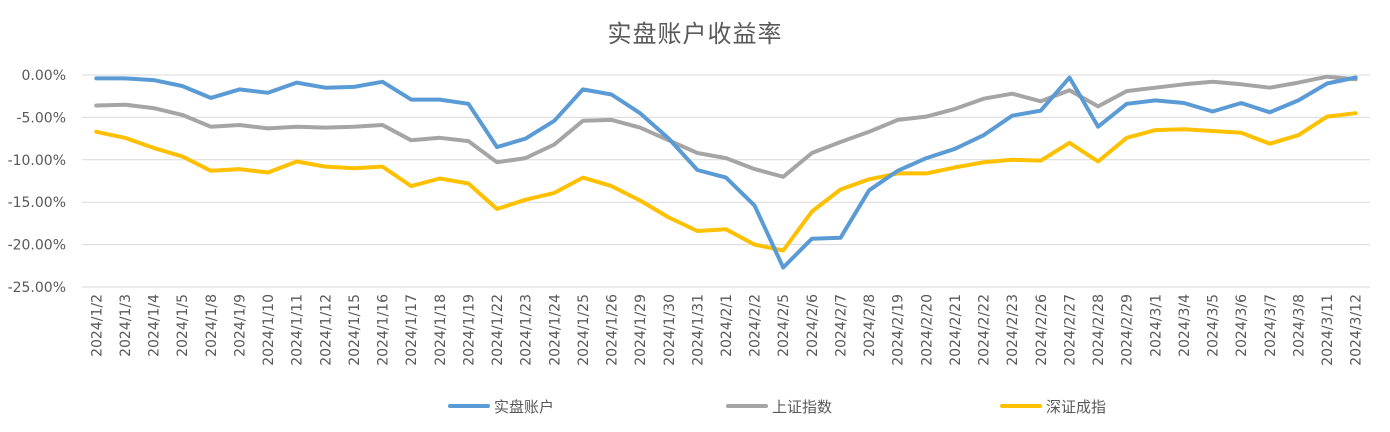 The height and width of the screenshot is (432, 1390). I want to click on x-tick-label: 2024/1/15, so click(355, 330).